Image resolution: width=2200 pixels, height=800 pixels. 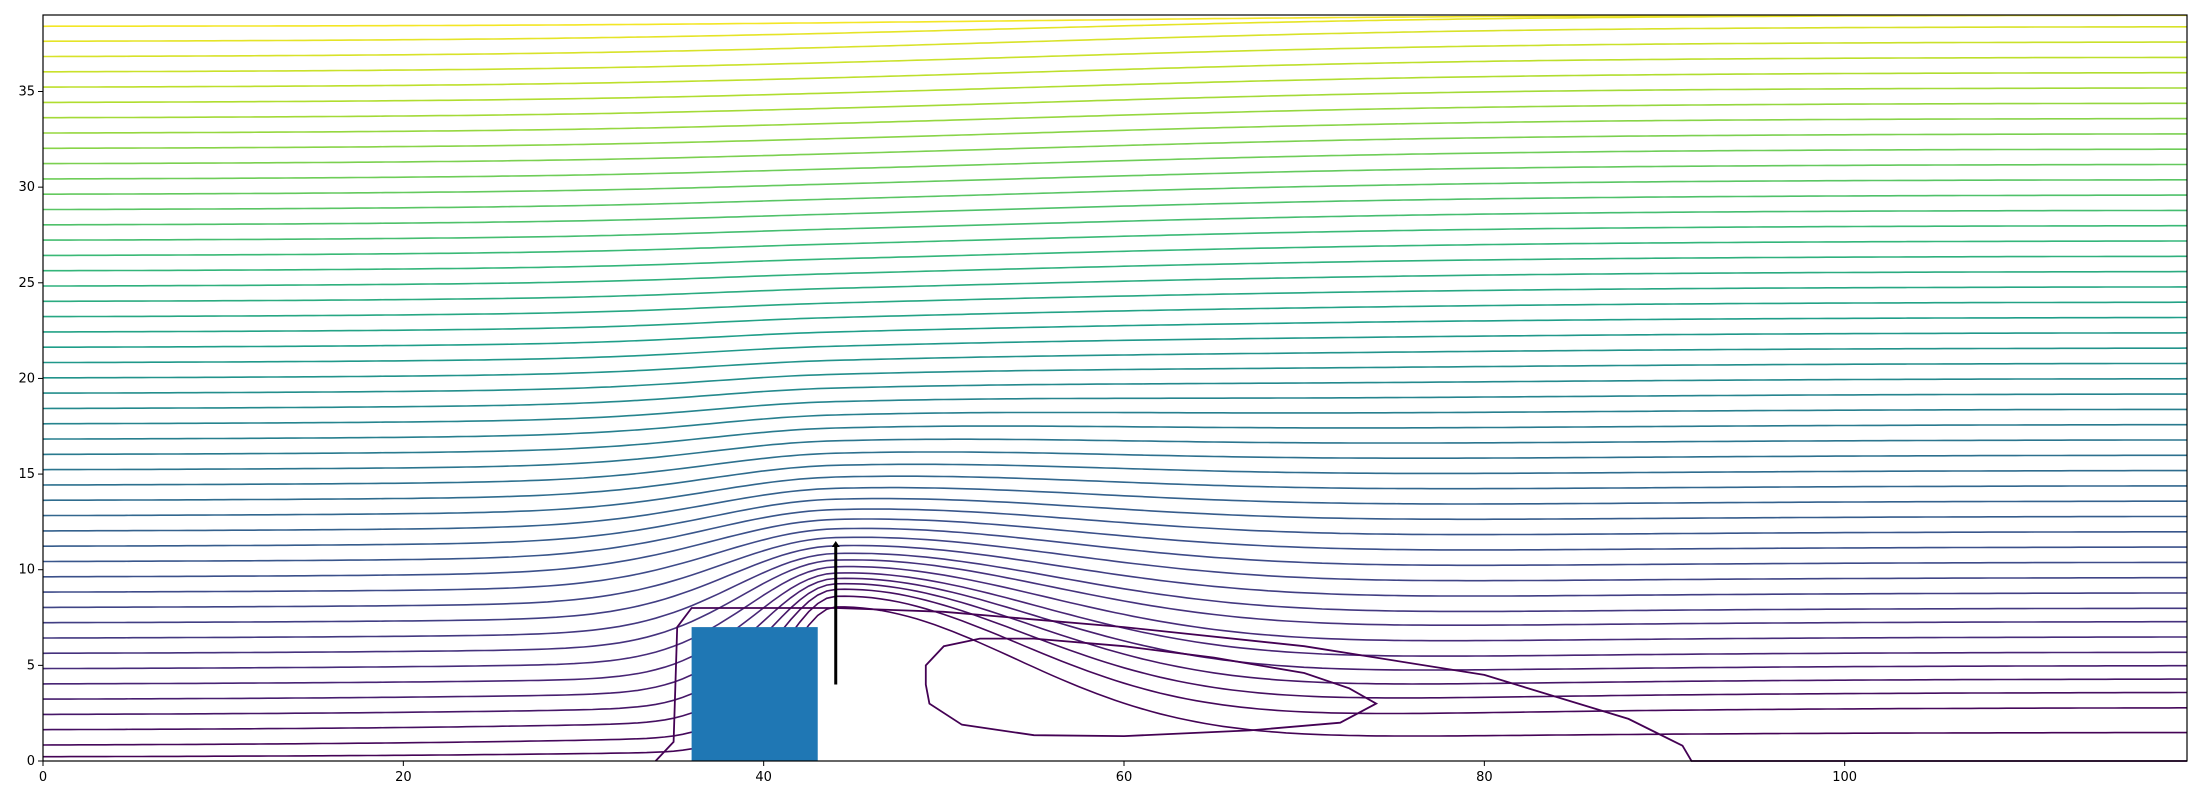 I want to click on y-axis: 0 5 10 15 20 25 30 35, so click(x=30, y=427).